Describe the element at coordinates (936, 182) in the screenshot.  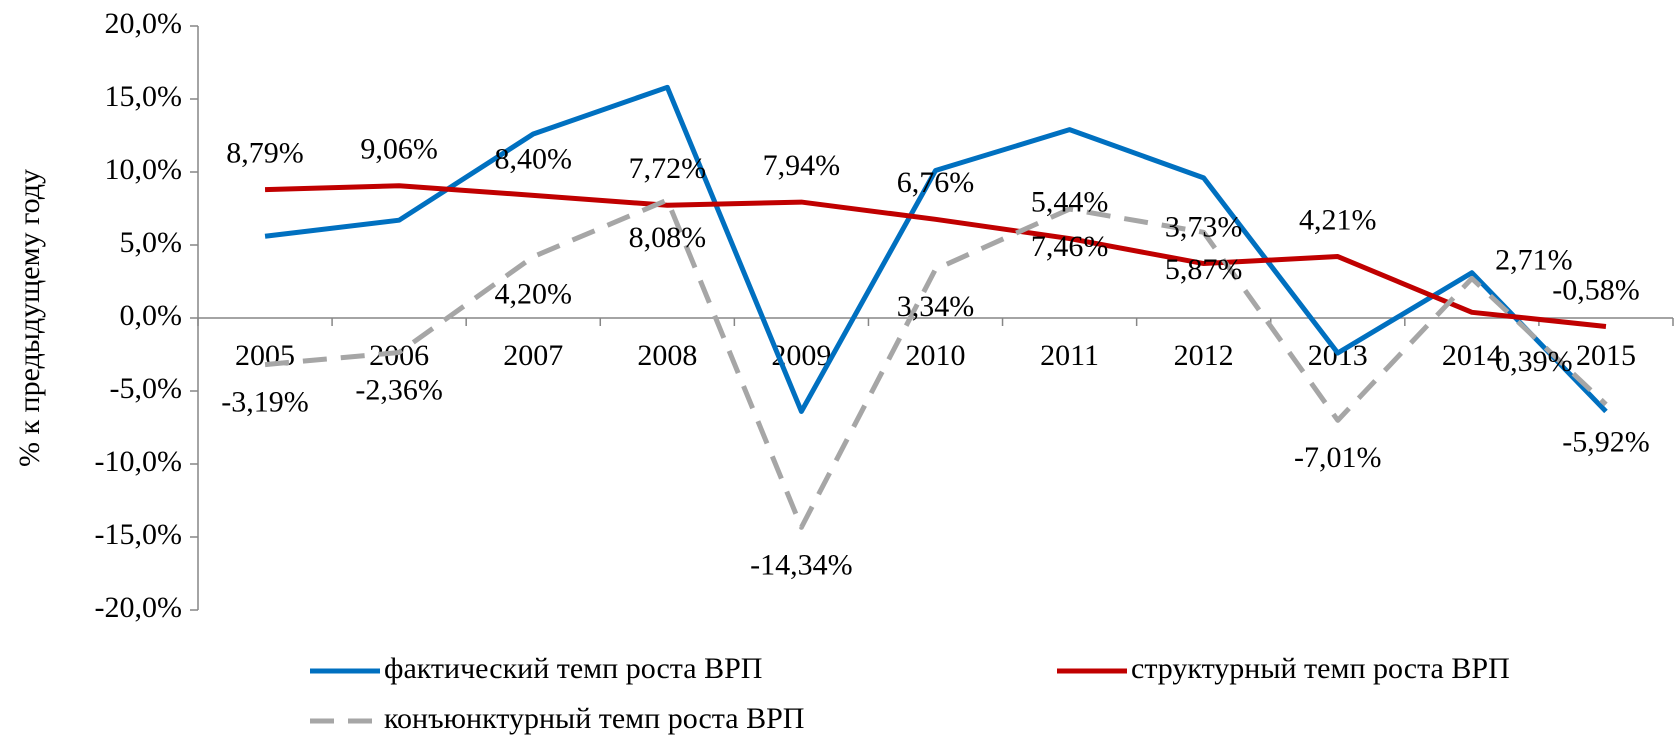
I see `data-label: 6,76%` at that location.